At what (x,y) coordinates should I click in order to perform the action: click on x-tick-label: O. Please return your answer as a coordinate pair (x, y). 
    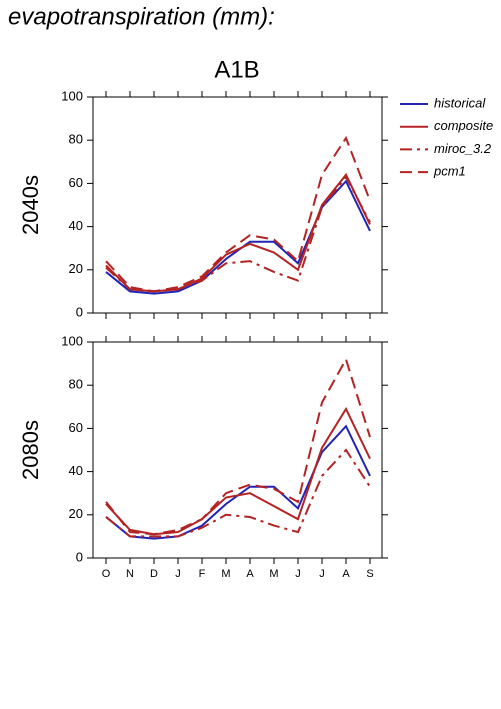
    Looking at the image, I should click on (106, 574).